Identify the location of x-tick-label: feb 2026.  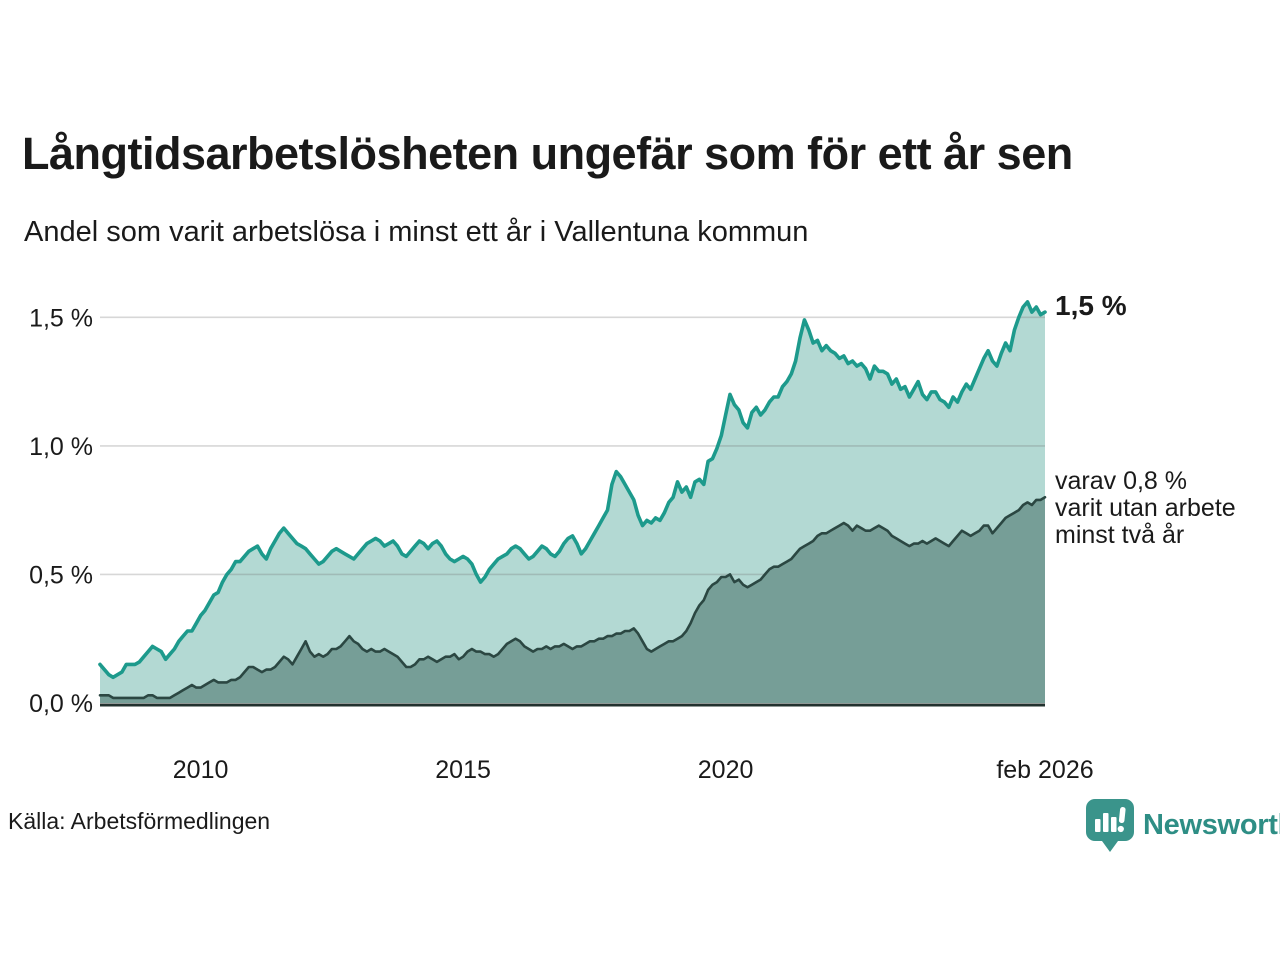
(1044, 770).